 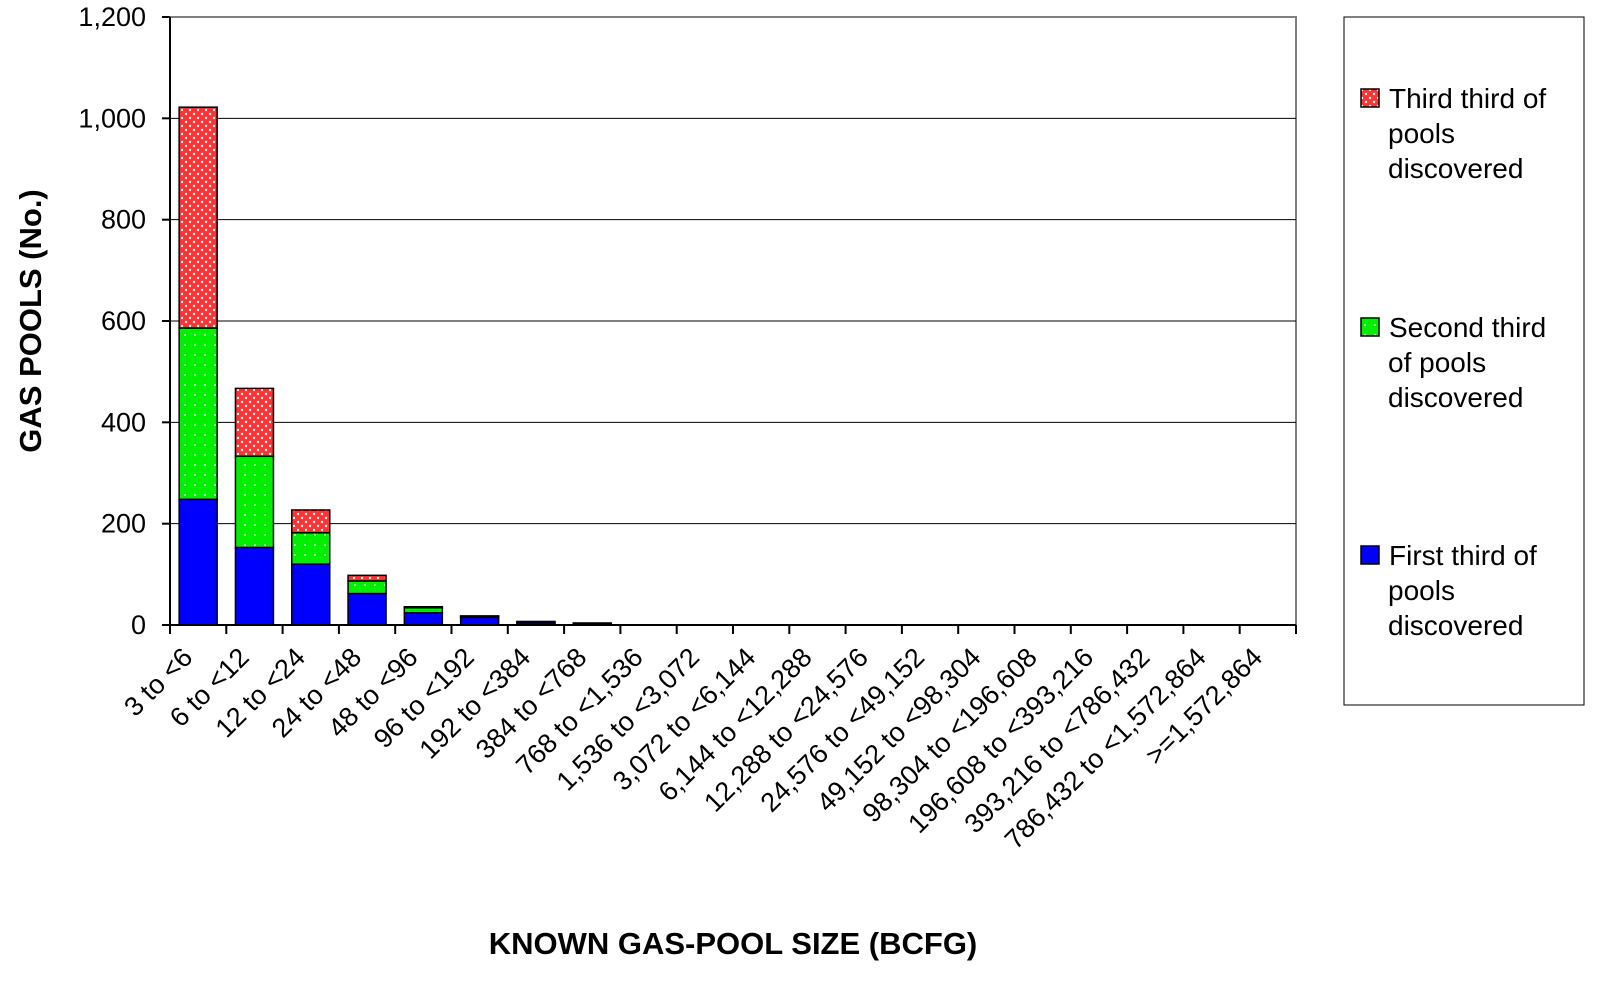 I want to click on y-tick-label: 800, so click(x=123, y=220).